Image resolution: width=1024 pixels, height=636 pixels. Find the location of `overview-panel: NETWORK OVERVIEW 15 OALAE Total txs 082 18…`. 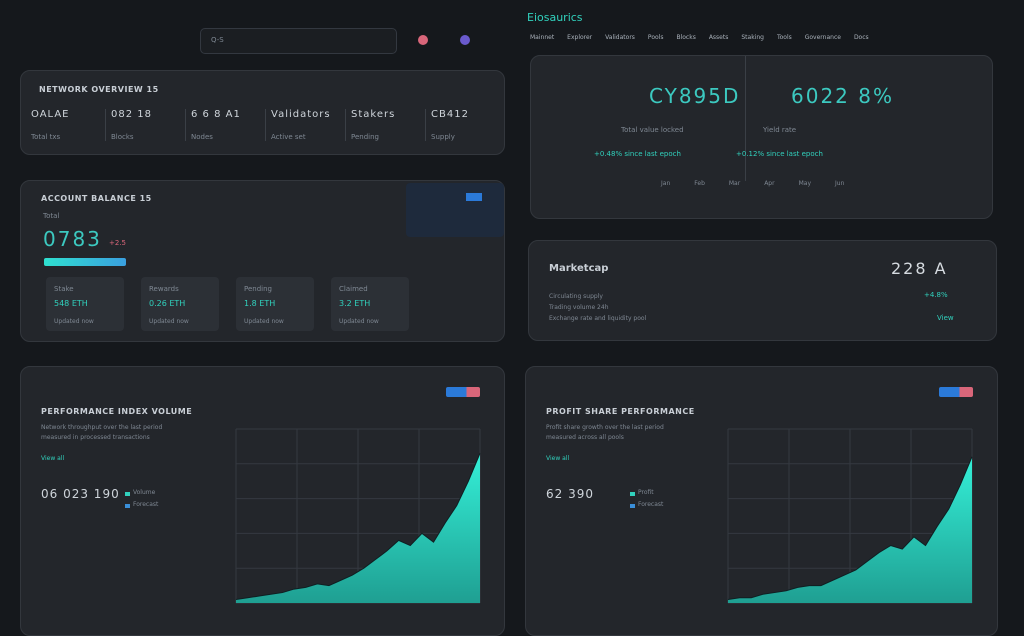

overview-panel: NETWORK OVERVIEW 15 OALAE Total txs 082 18… is located at coordinates (262, 112).